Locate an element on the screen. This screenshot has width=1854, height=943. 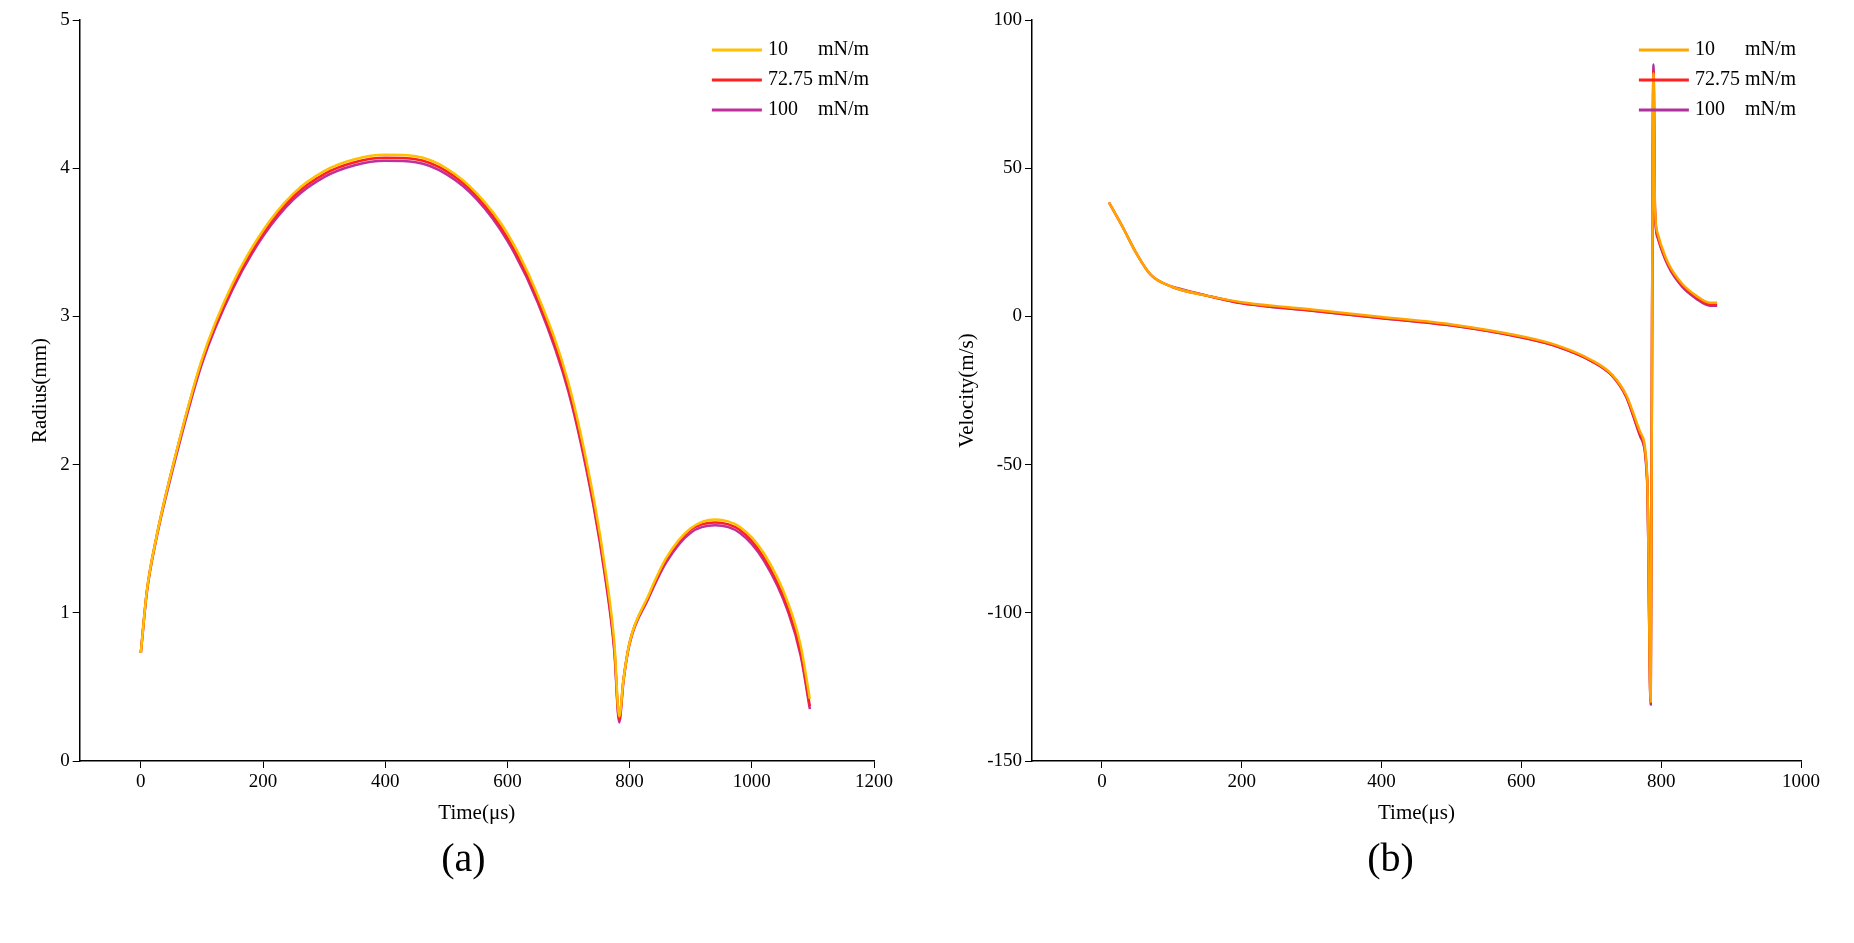
y-tick-label: 100 is located at coordinates (1007, 18).